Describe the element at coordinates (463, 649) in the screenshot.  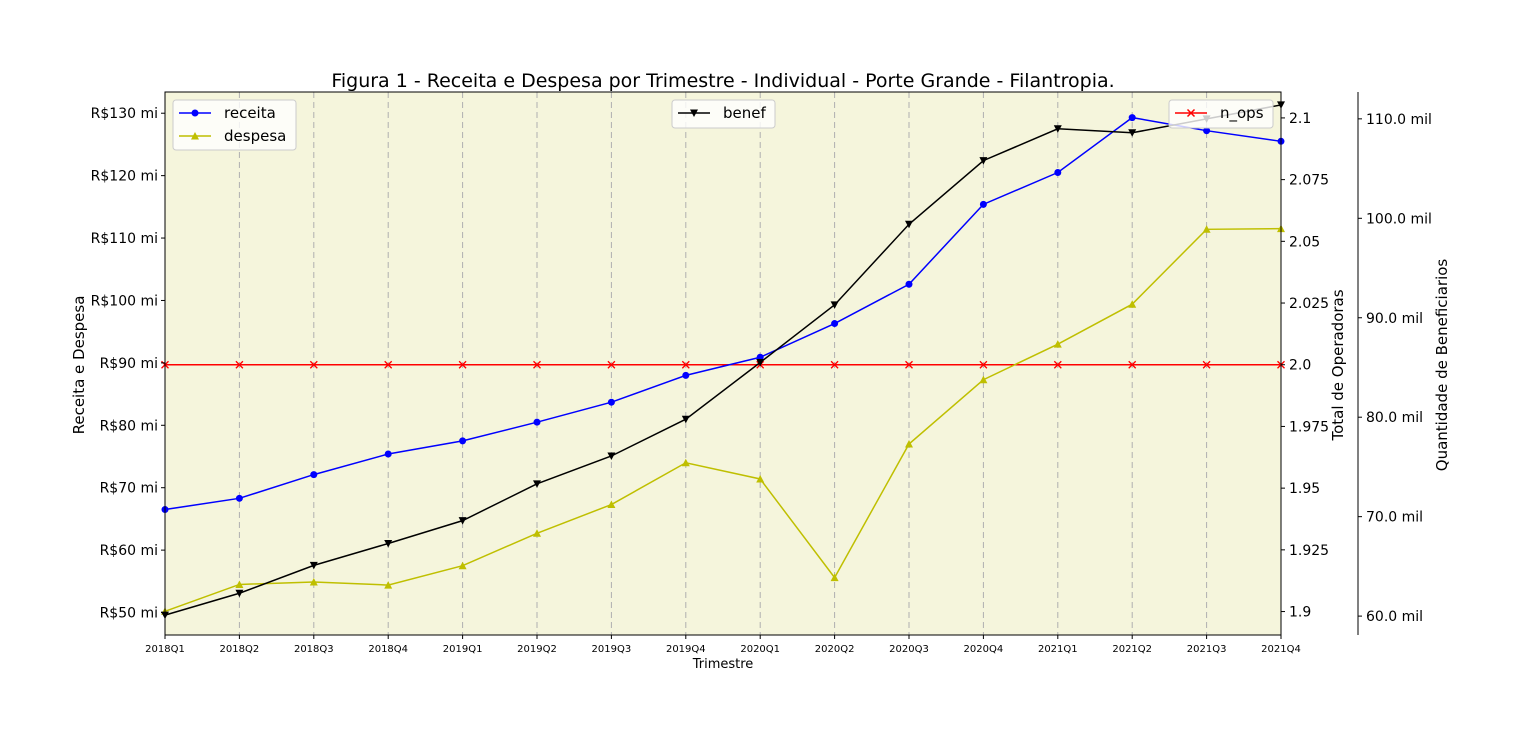
I see `x-tick-label: 2019Q1` at that location.